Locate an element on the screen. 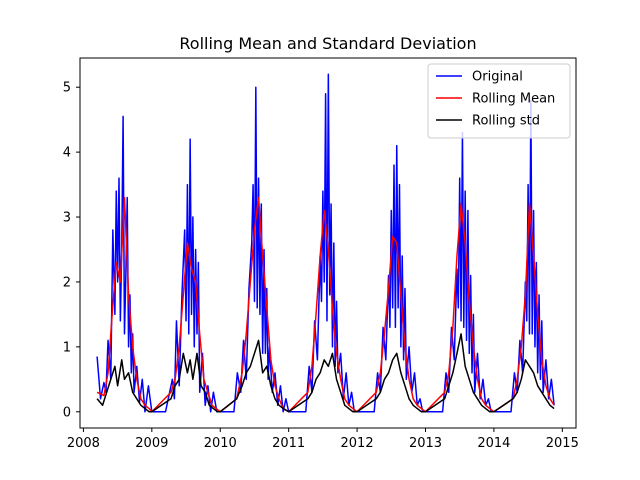 This screenshot has width=640, height=480. y-tick-label: 5 is located at coordinates (67, 88).